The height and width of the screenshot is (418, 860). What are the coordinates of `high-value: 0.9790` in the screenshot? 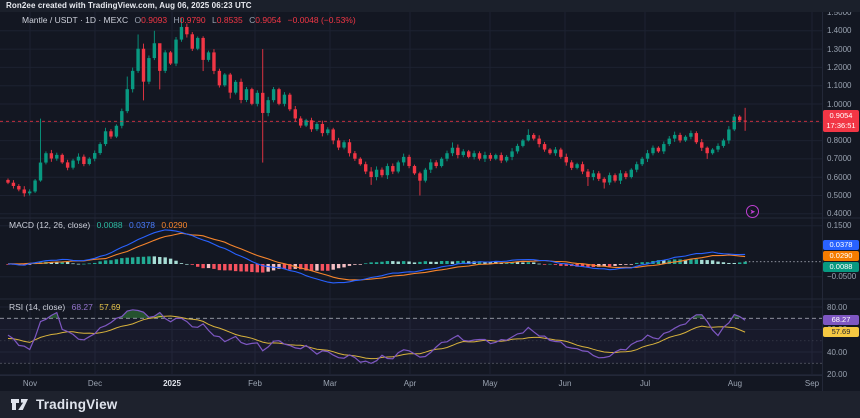 It's located at (192, 20).